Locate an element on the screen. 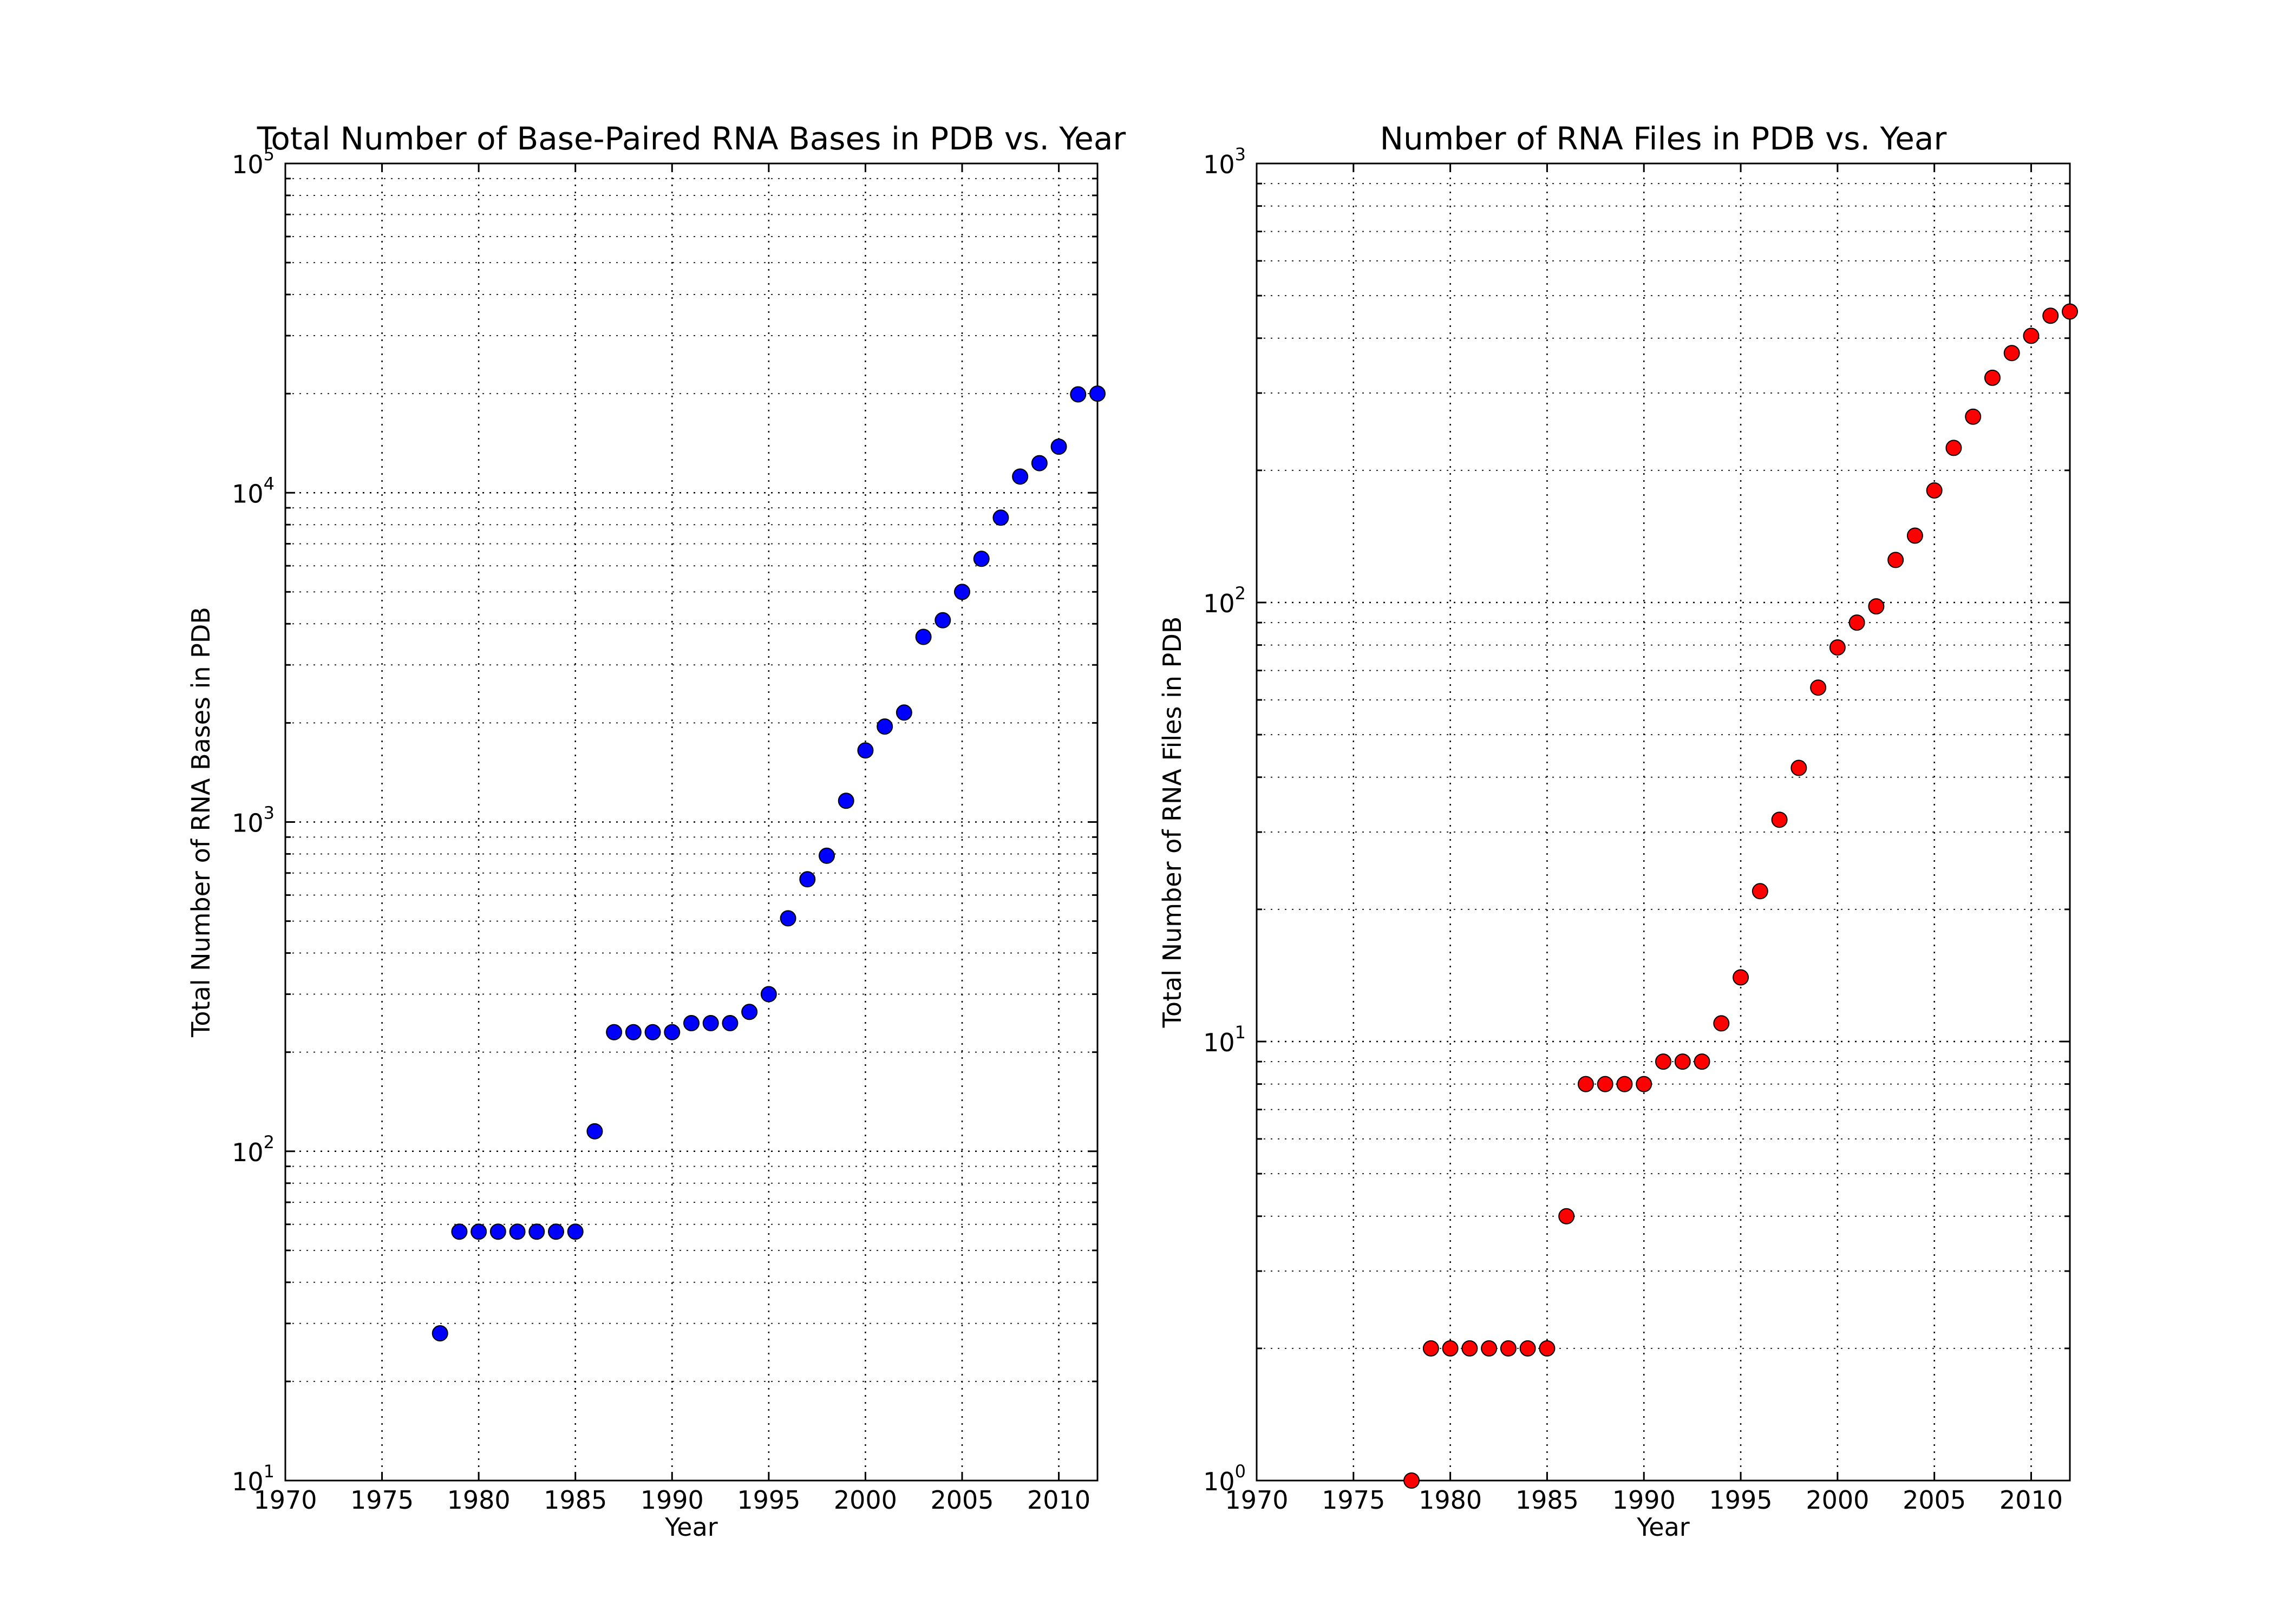 This screenshot has width=2274, height=1624. y-tick-label-bases: 10¹ is located at coordinates (254, 1479).